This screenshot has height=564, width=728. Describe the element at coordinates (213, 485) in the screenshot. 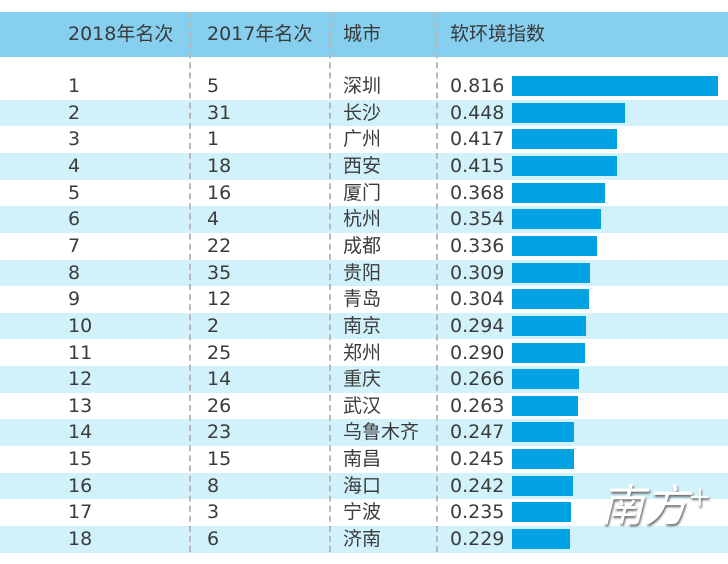

I see `rank-2017: 8` at that location.